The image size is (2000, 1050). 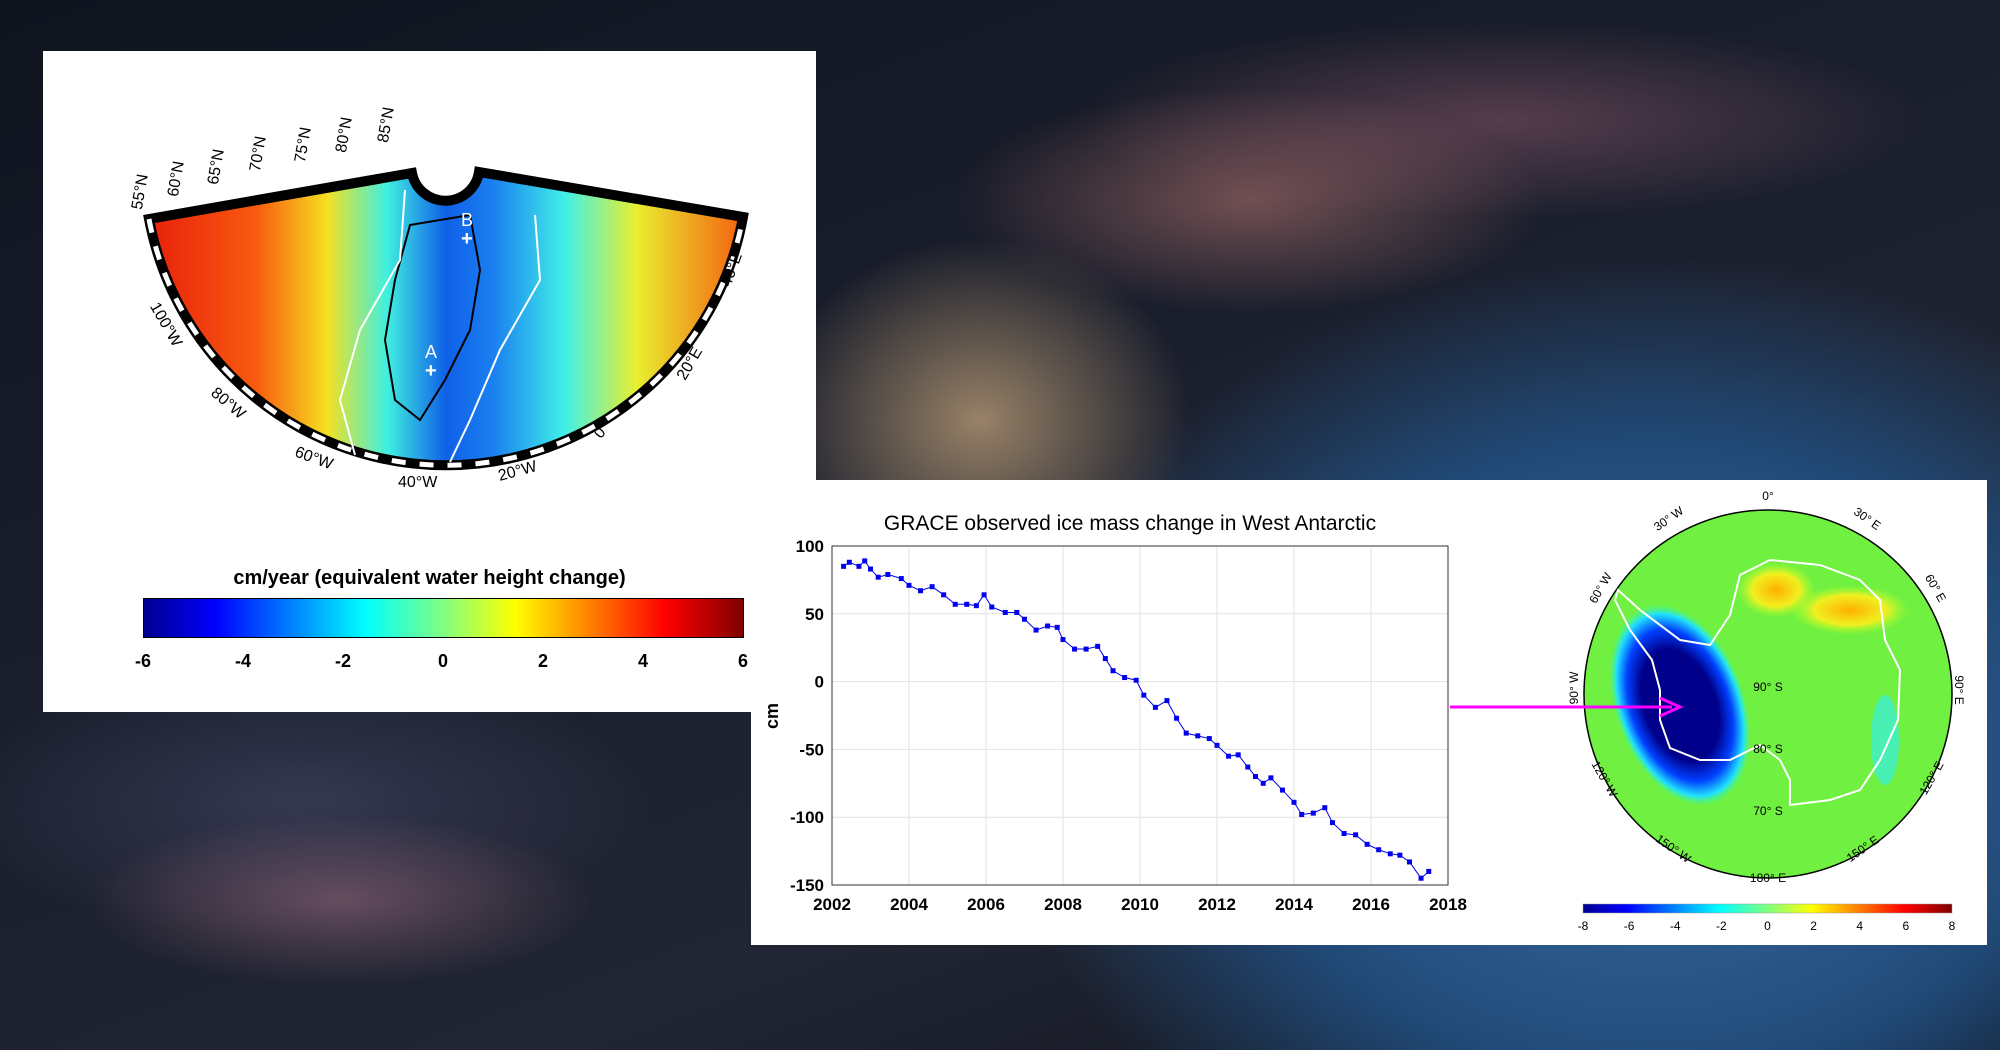 I want to click on arrow-head-icon, so click(x=1671, y=707).